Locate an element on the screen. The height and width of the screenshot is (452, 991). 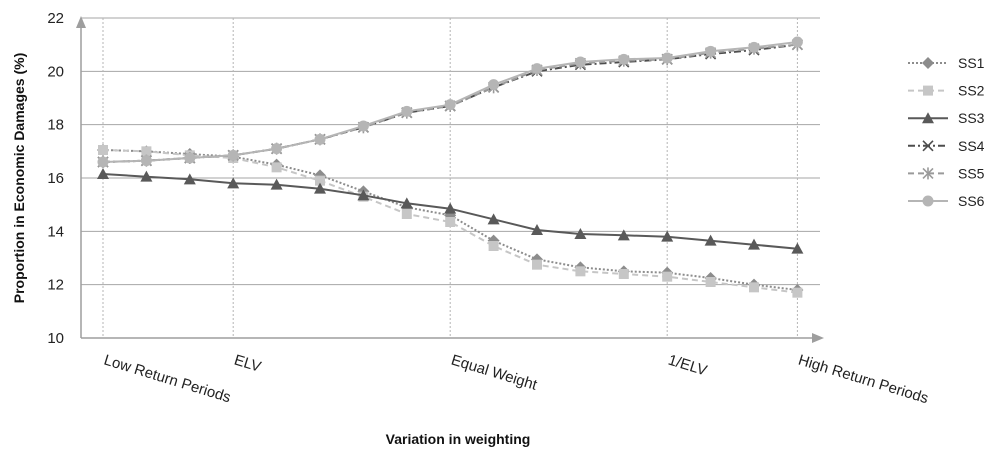
y-tick-label: 10 is located at coordinates (55, 338).